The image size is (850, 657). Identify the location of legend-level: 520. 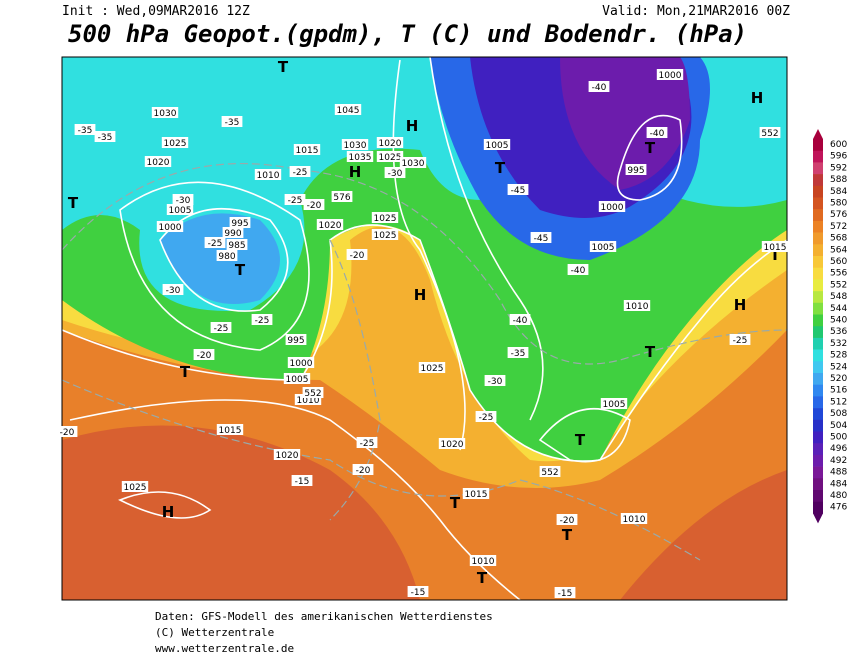
(838, 379).